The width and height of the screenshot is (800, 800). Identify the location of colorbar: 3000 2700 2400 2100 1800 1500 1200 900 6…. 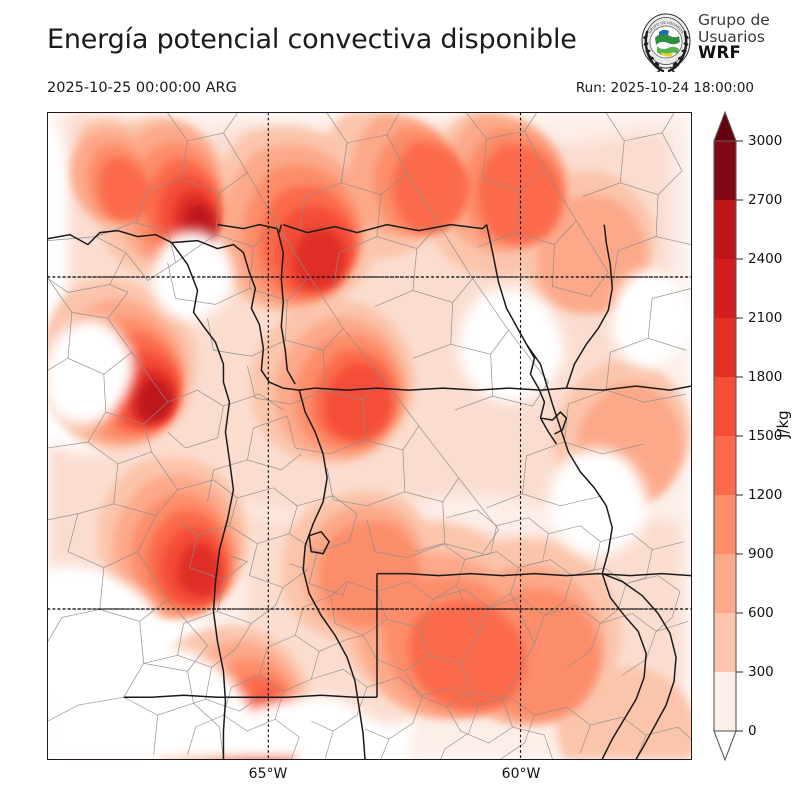
(750, 438).